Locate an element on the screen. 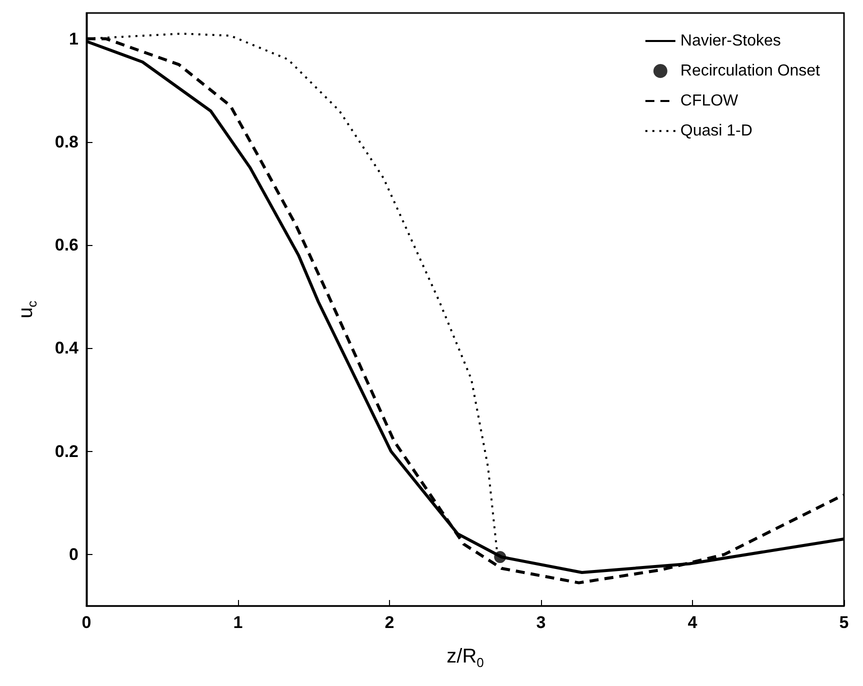 The height and width of the screenshot is (686, 863). x-tick-label: 3 is located at coordinates (541, 622).